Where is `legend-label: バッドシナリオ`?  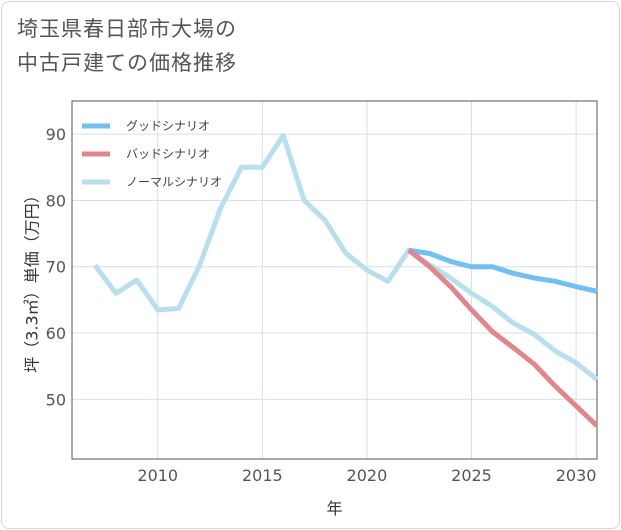
legend-label: バッドシナリオ is located at coordinates (168, 154).